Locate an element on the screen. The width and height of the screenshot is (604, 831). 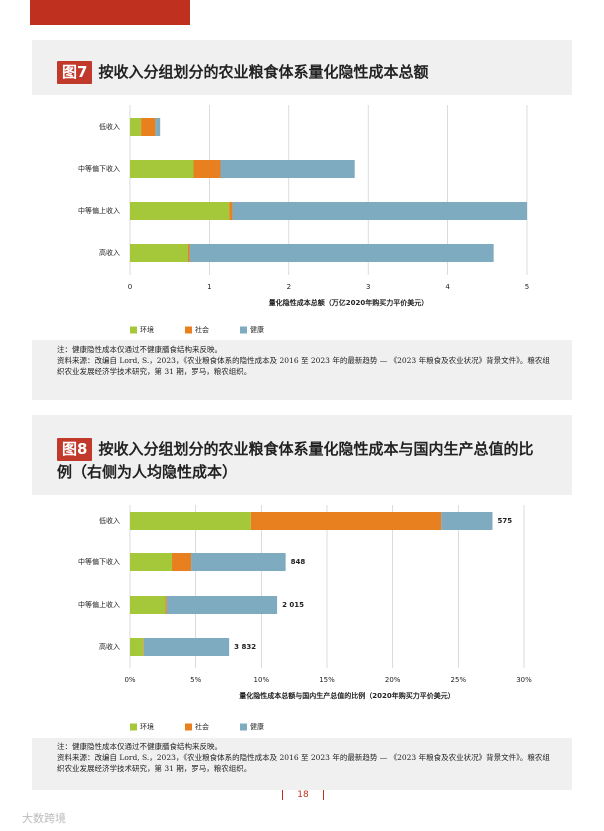
figure-label: 图8 is located at coordinates (75, 449).